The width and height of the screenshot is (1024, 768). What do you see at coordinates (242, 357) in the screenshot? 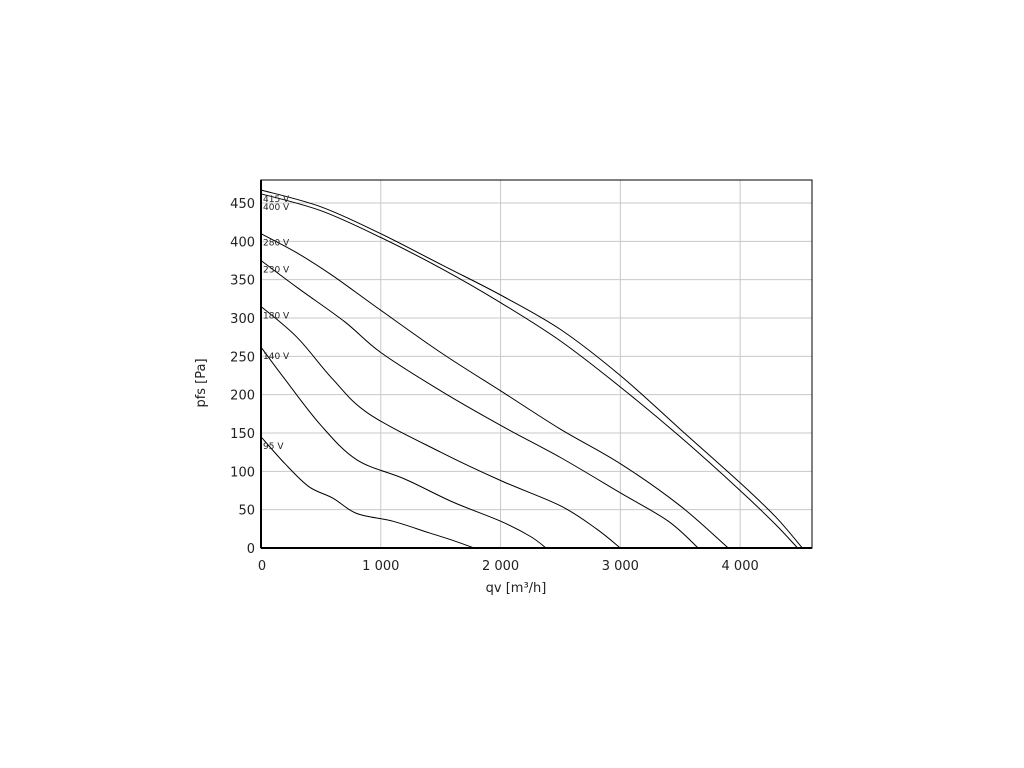
I see `y-tick-label: 250` at bounding box center [242, 357].